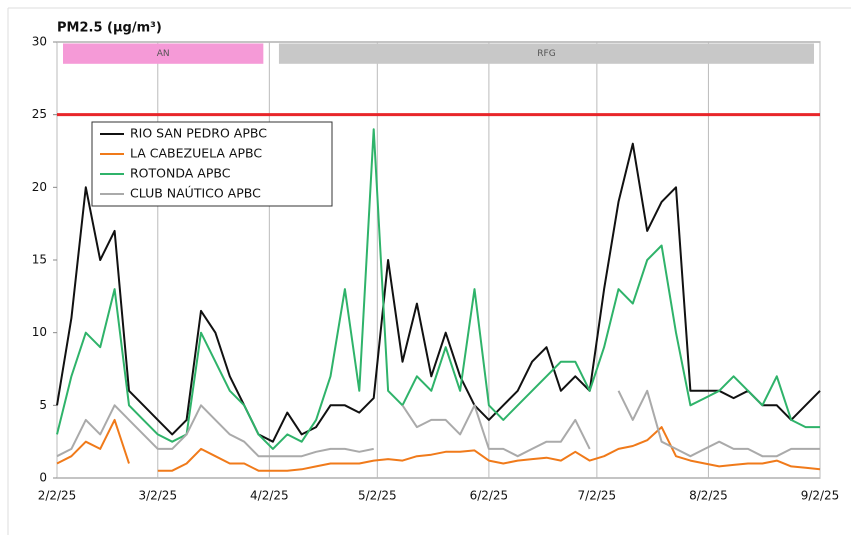 The height and width of the screenshot is (535, 851). Describe the element at coordinates (196, 153) in the screenshot. I see `legend-label: LA CABEZUELA APBC` at that location.